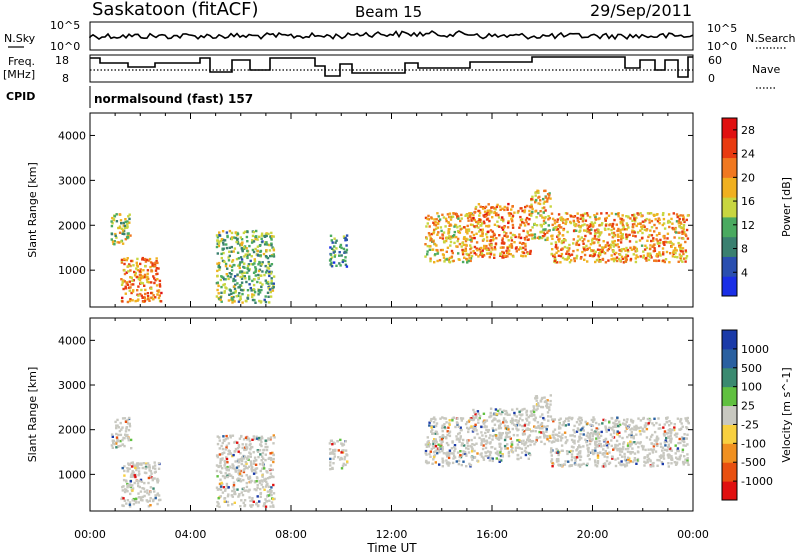 This screenshot has width=800, height=554. Describe the element at coordinates (32, 210) in the screenshot. I see `y-axis-label: Slant Range [km]` at that location.